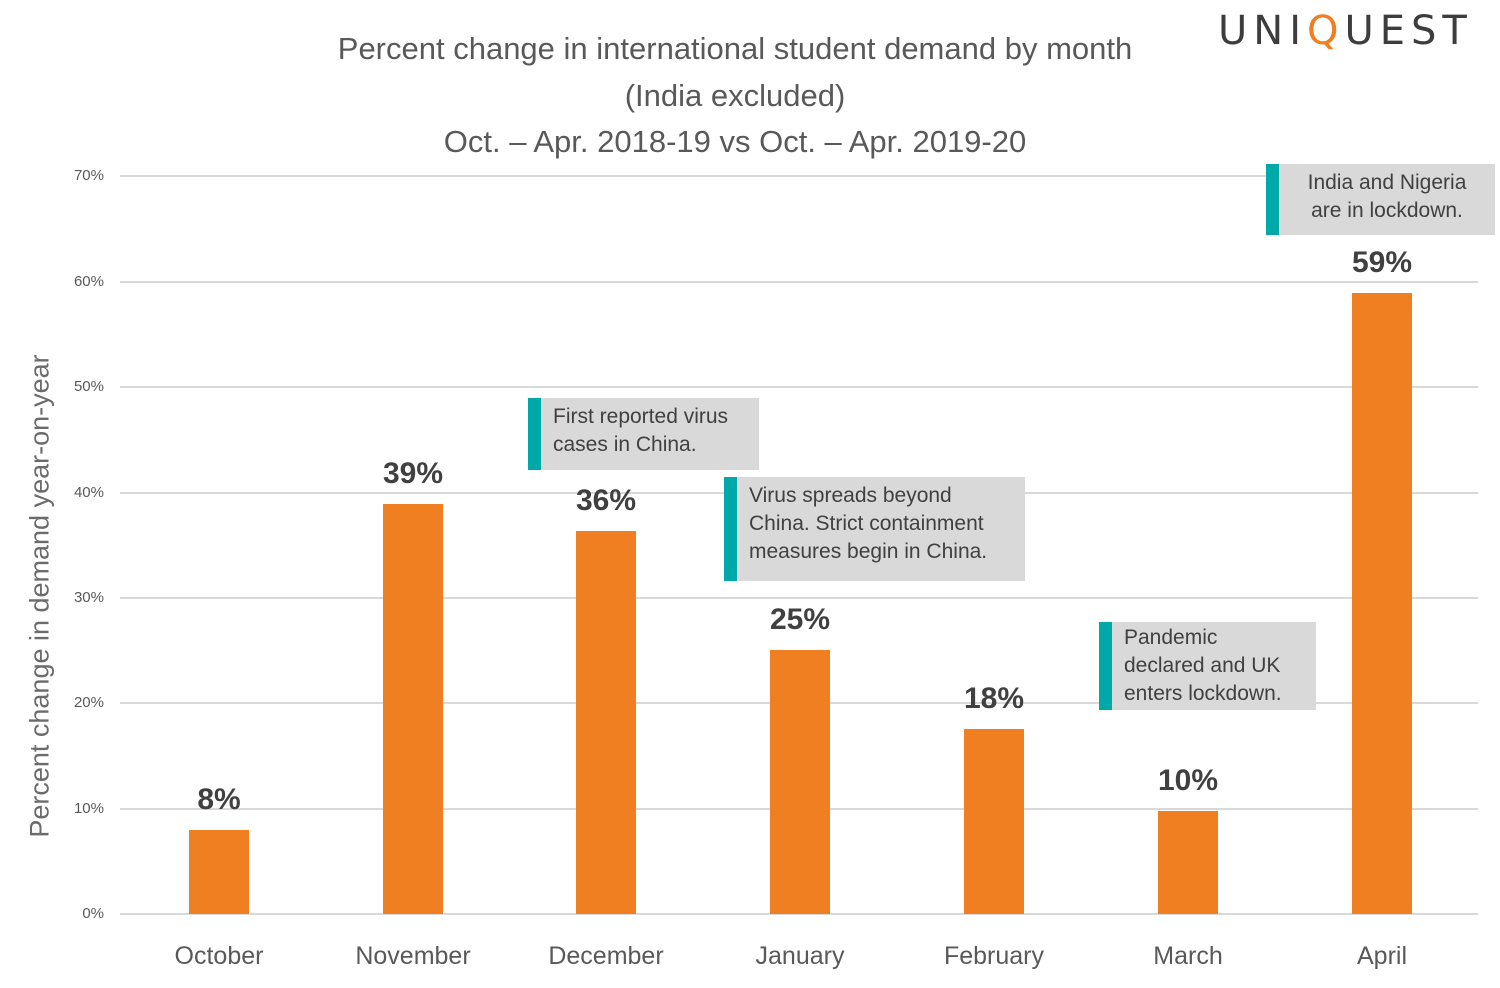 The width and height of the screenshot is (1500, 988). Describe the element at coordinates (39, 596) in the screenshot. I see `y-axis-label: Percent change in demand year-on-year` at that location.